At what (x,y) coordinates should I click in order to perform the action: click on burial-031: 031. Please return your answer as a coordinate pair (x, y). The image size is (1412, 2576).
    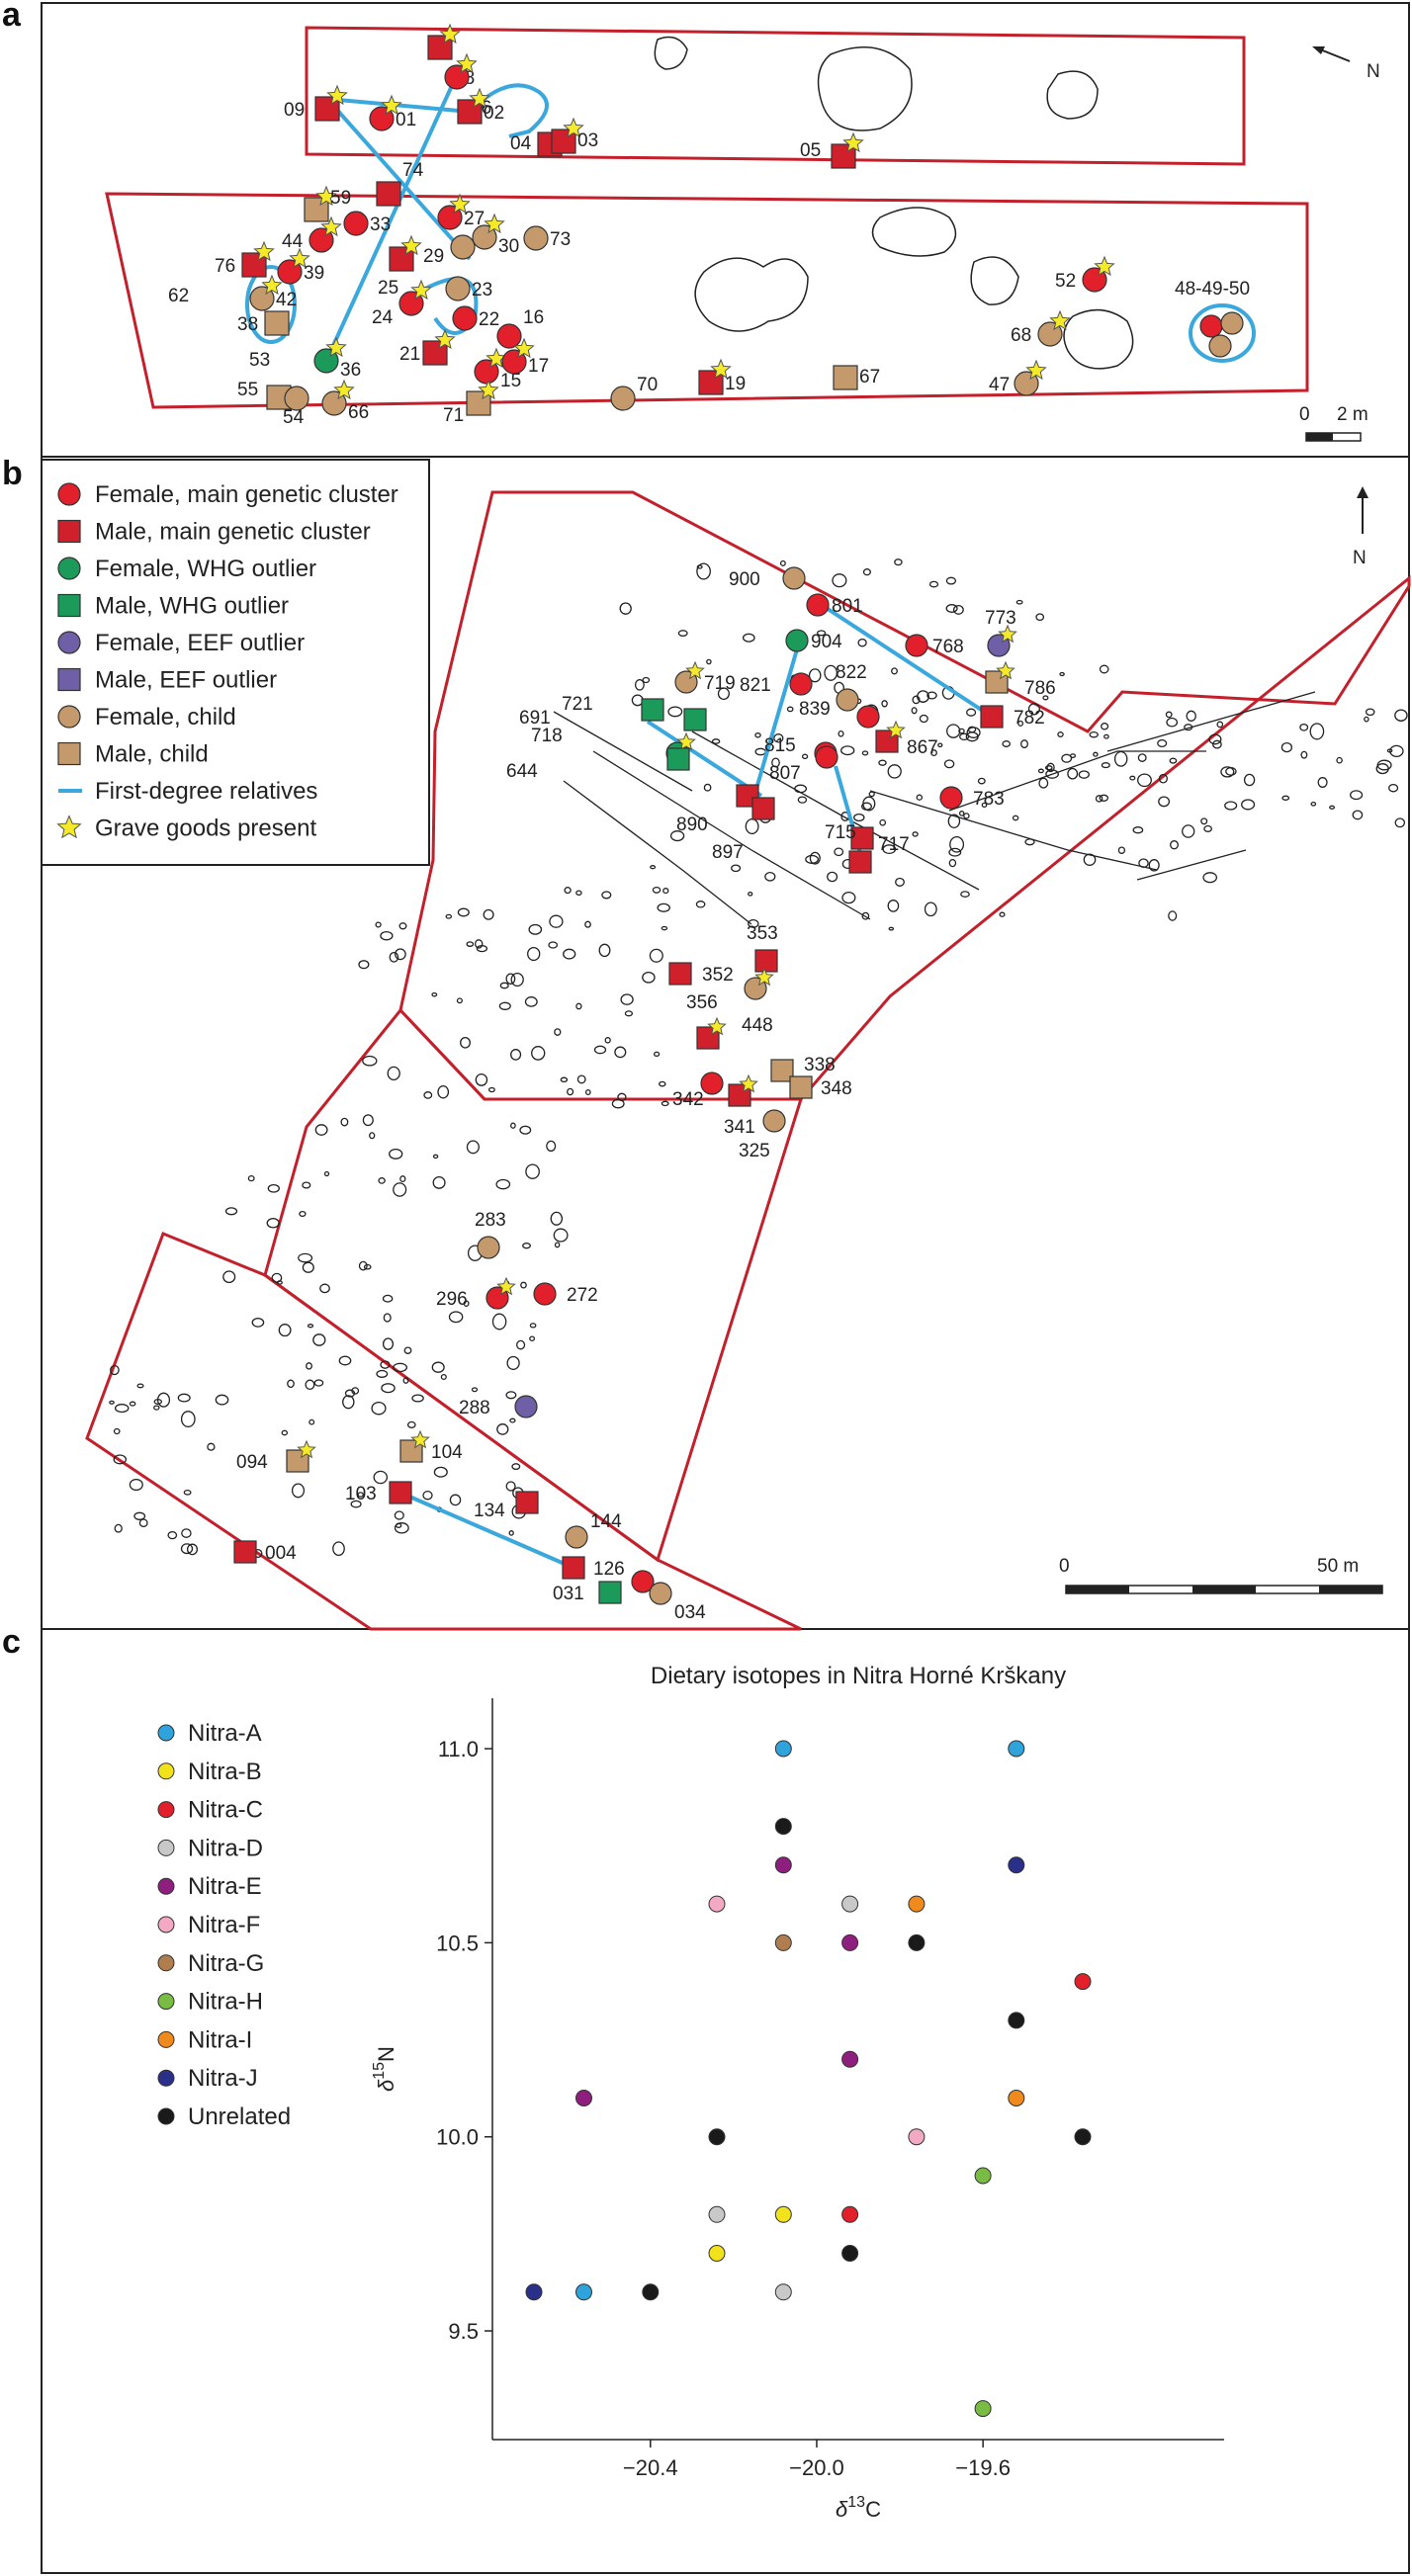
    Looking at the image, I should click on (588, 1592).